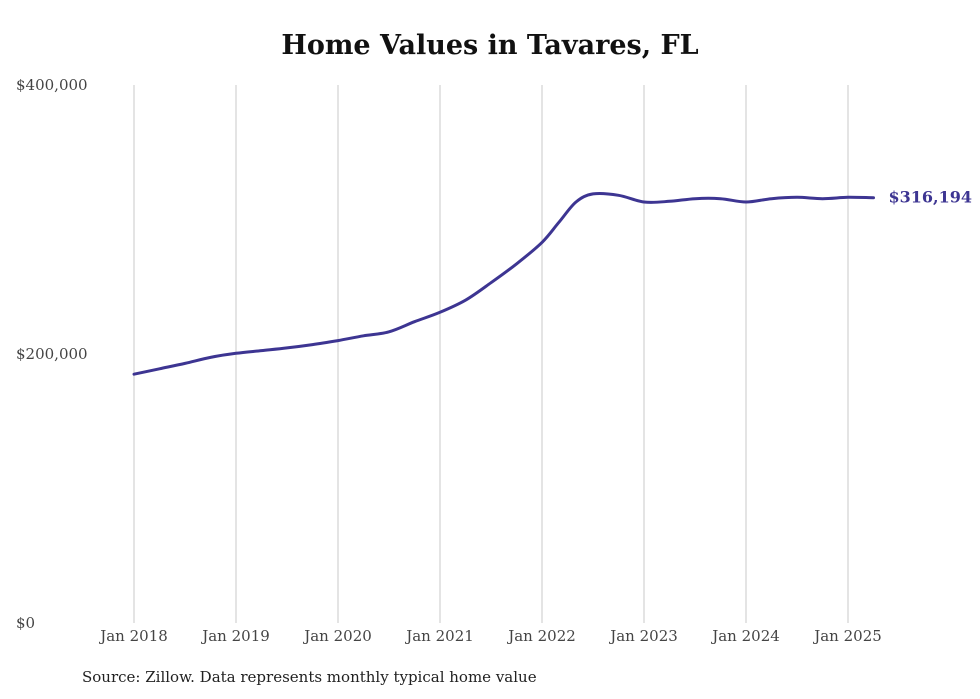  I want to click on x-tick-label: Jan 2020, so click(337, 636).